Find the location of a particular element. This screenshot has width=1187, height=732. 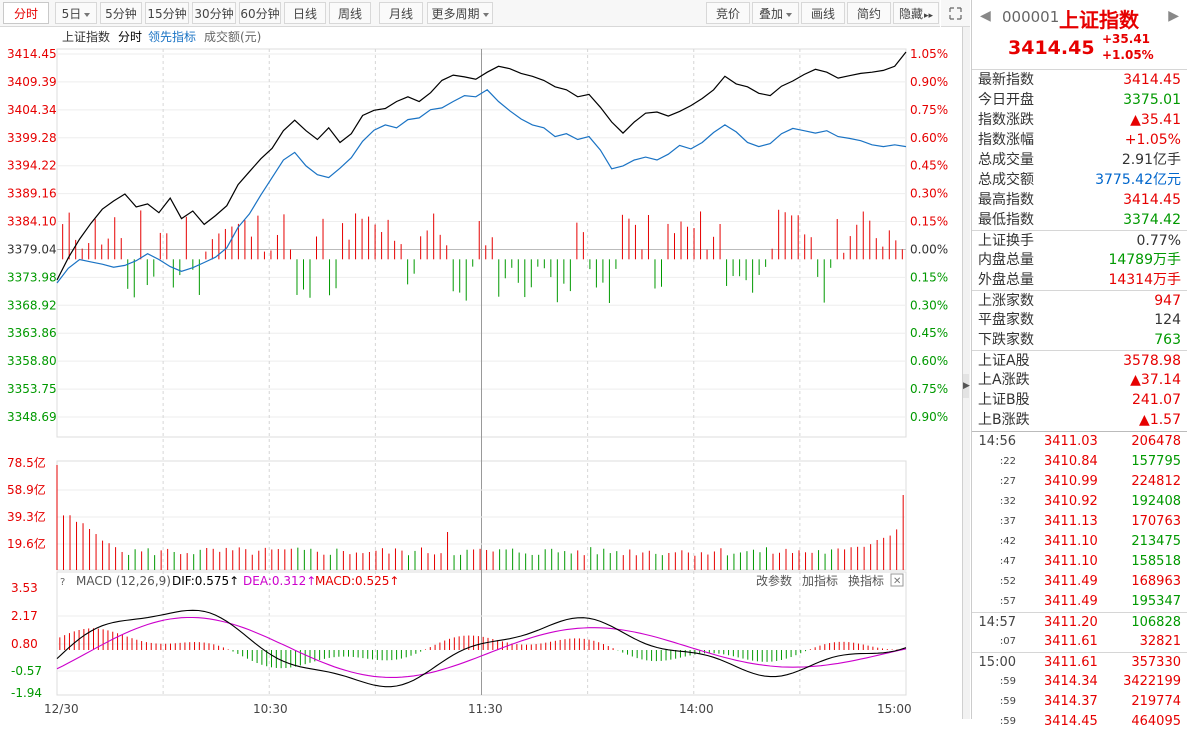

tick-time: 15:00 is located at coordinates (997, 662).